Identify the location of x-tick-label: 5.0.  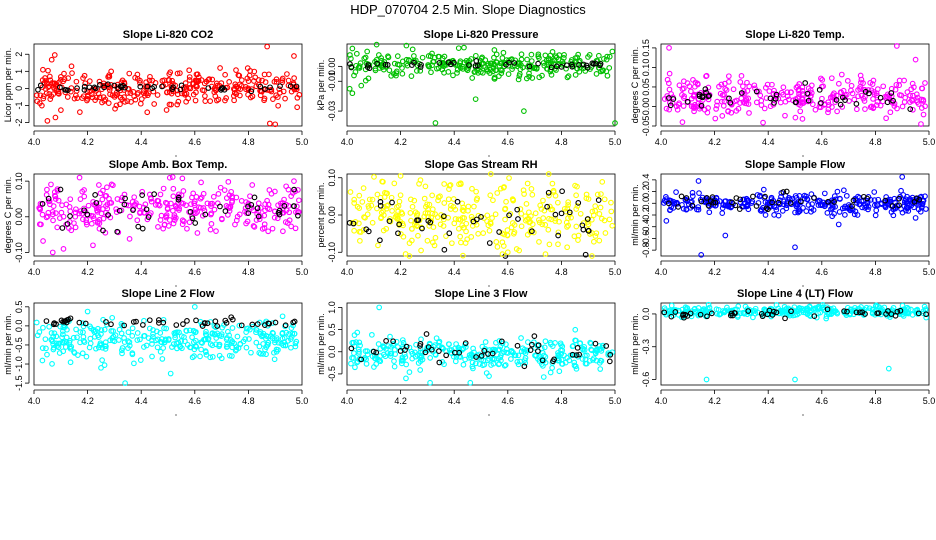
(615, 272).